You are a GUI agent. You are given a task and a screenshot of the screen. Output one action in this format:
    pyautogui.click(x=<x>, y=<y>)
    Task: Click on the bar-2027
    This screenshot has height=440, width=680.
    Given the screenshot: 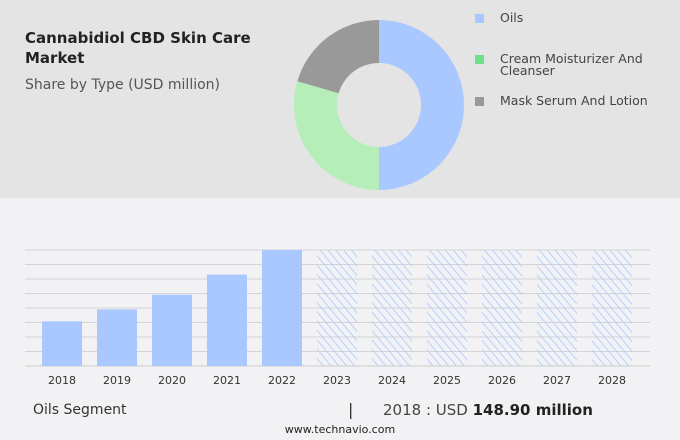 What is the action you would take?
    pyautogui.click(x=557, y=308)
    